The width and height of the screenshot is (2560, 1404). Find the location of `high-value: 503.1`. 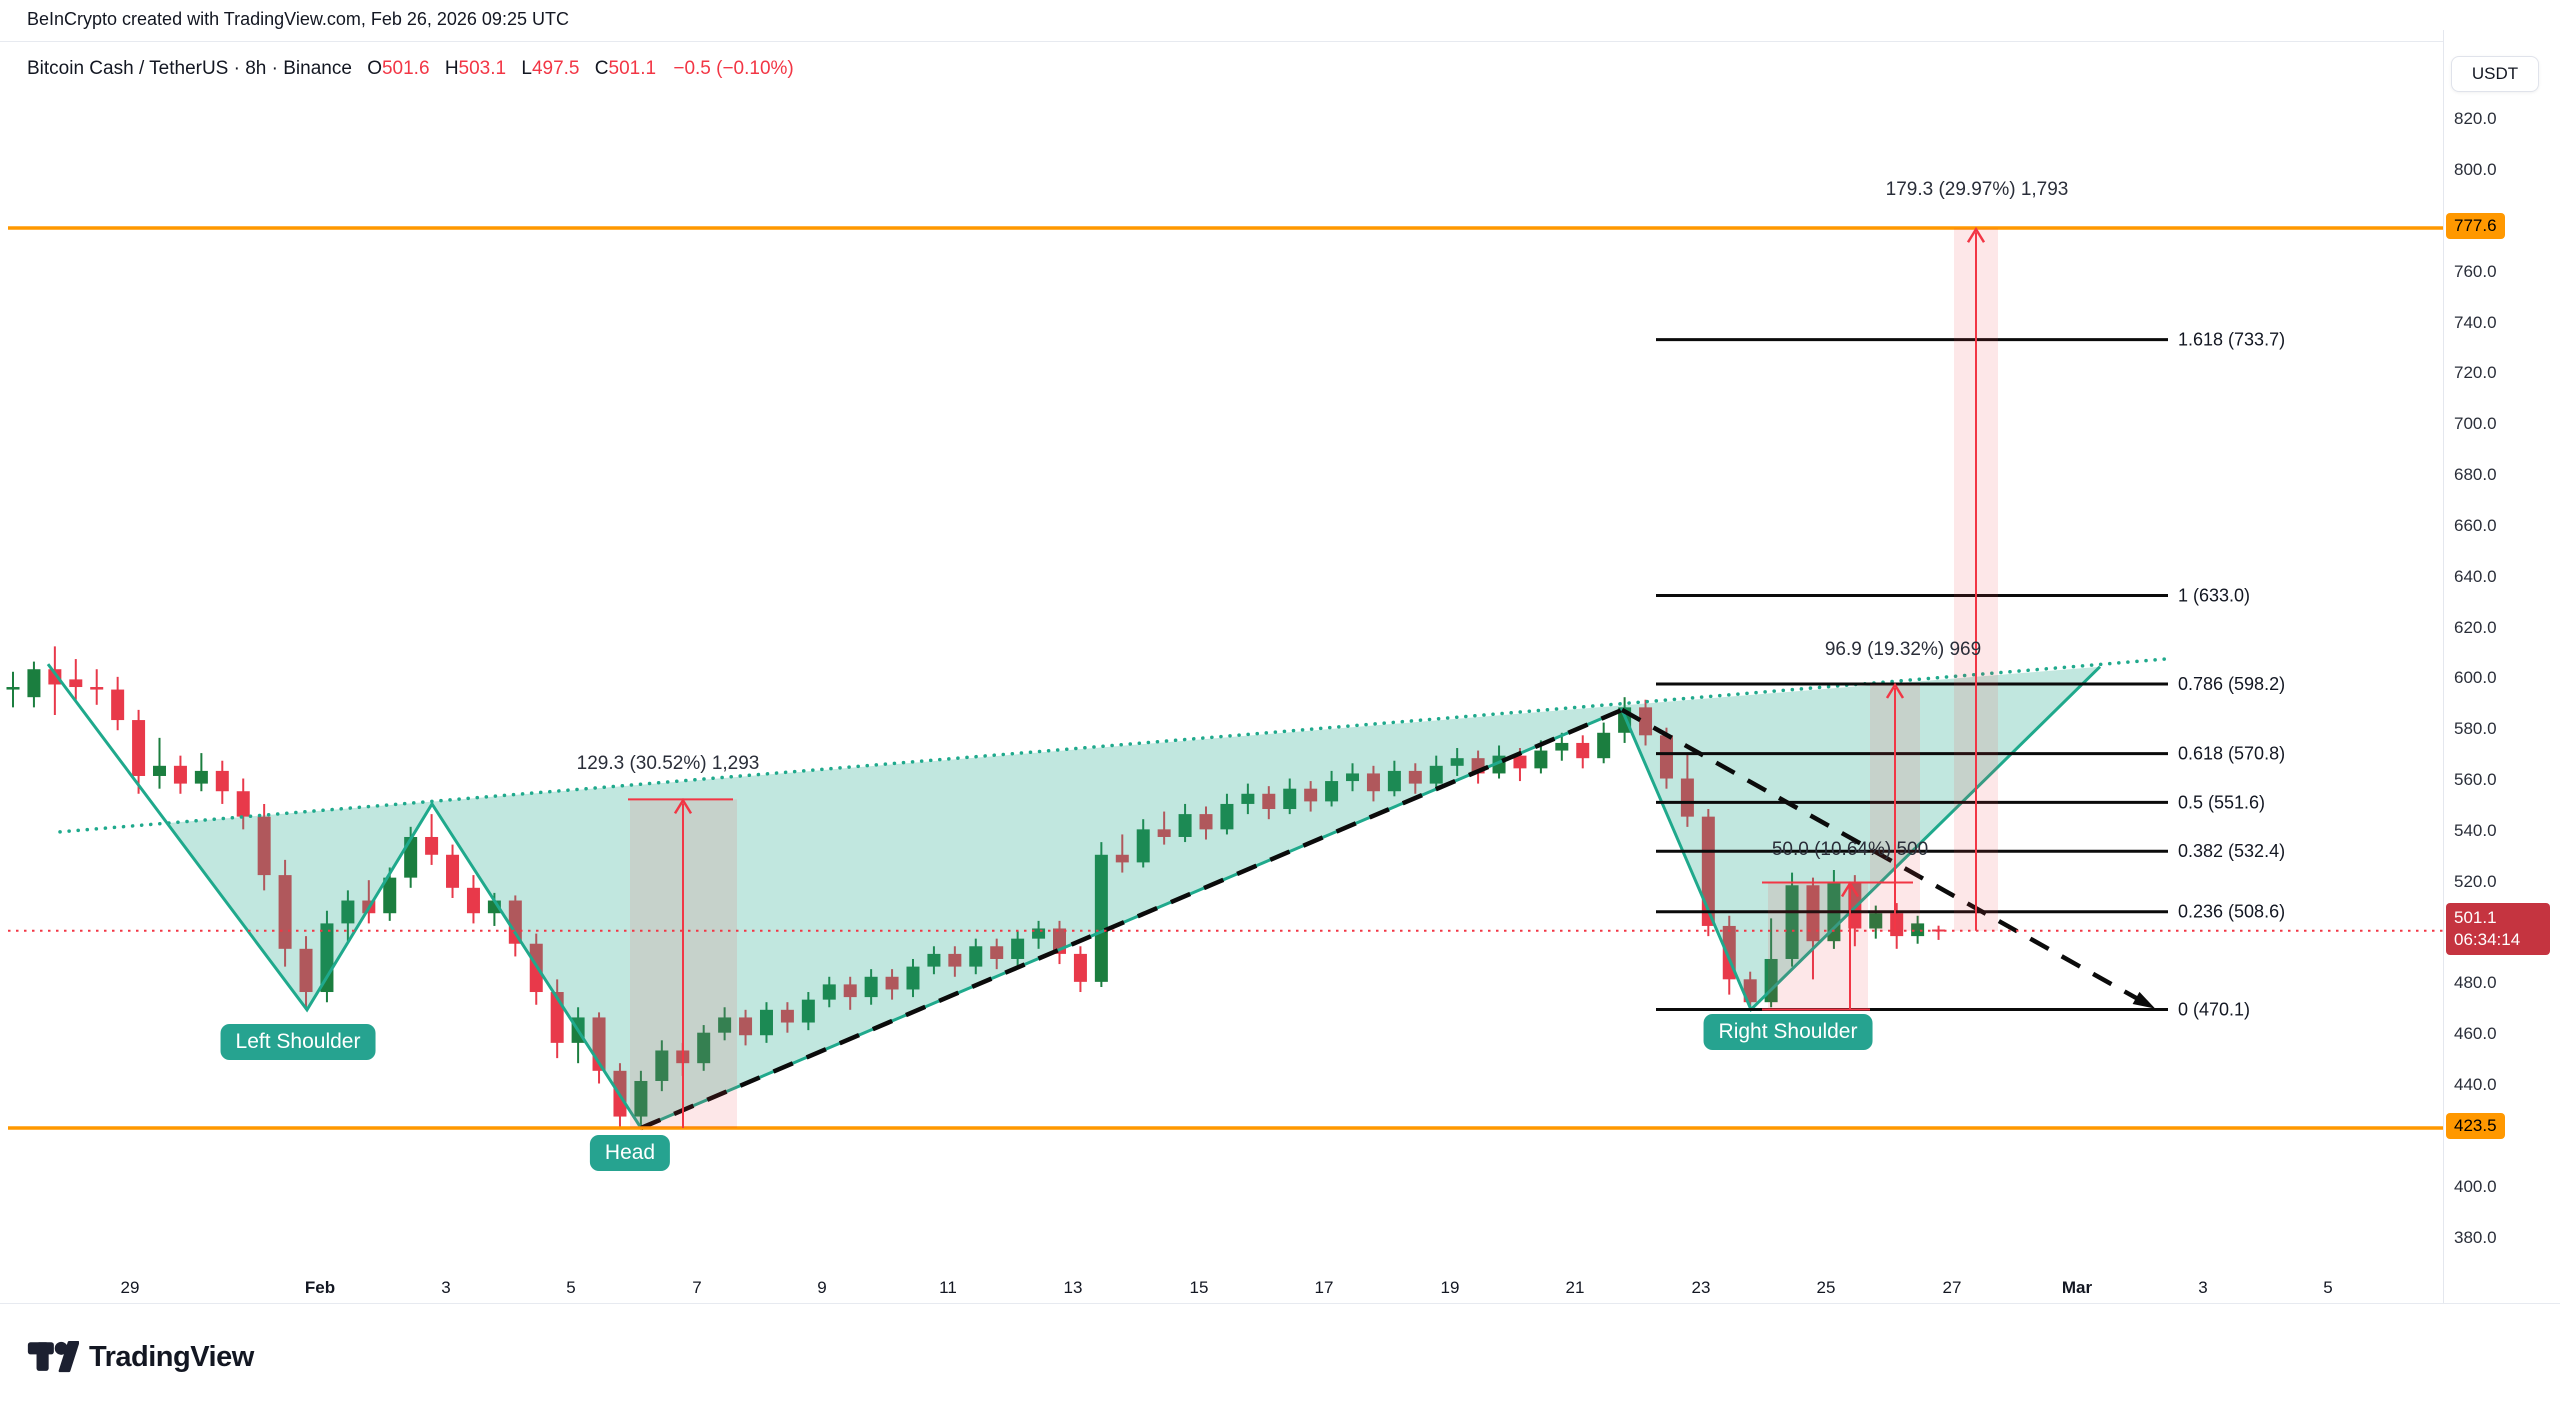

high-value: 503.1 is located at coordinates (482, 68).